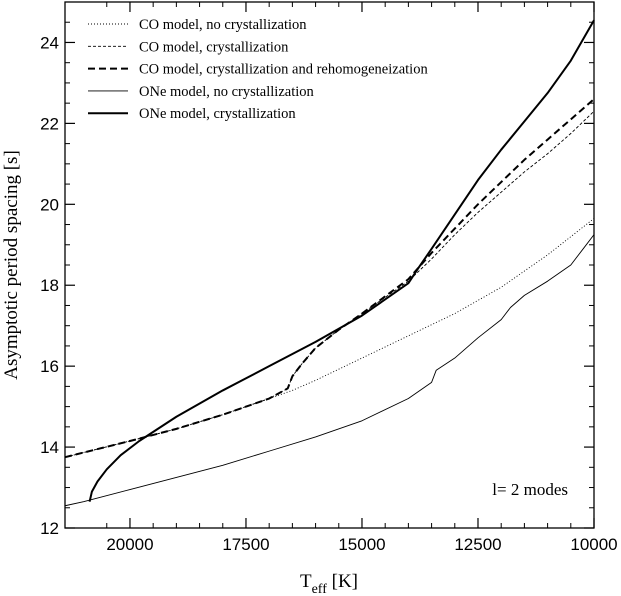 The image size is (621, 596). What do you see at coordinates (49, 285) in the screenshot?
I see `y-tick-label: 18` at bounding box center [49, 285].